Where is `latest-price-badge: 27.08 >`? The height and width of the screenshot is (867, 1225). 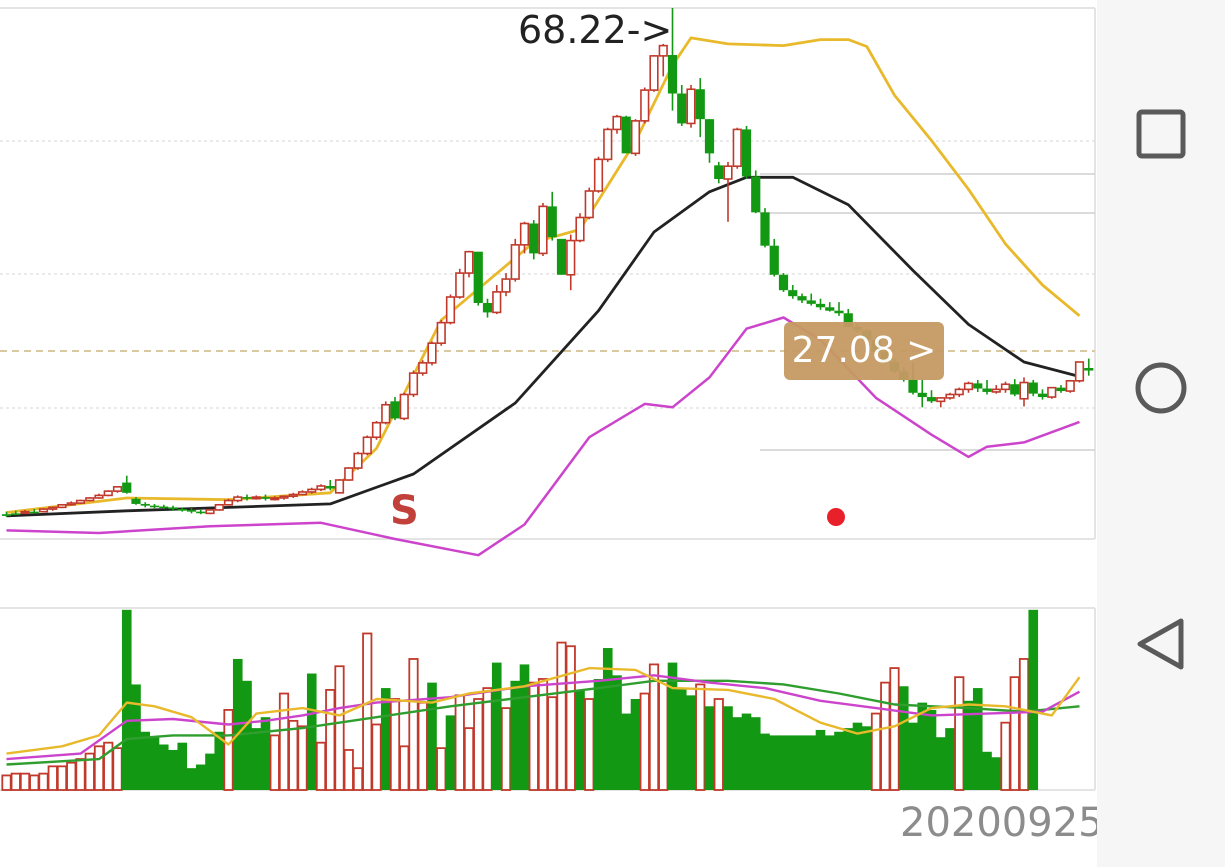
latest-price-badge: 27.08 > is located at coordinates (864, 351).